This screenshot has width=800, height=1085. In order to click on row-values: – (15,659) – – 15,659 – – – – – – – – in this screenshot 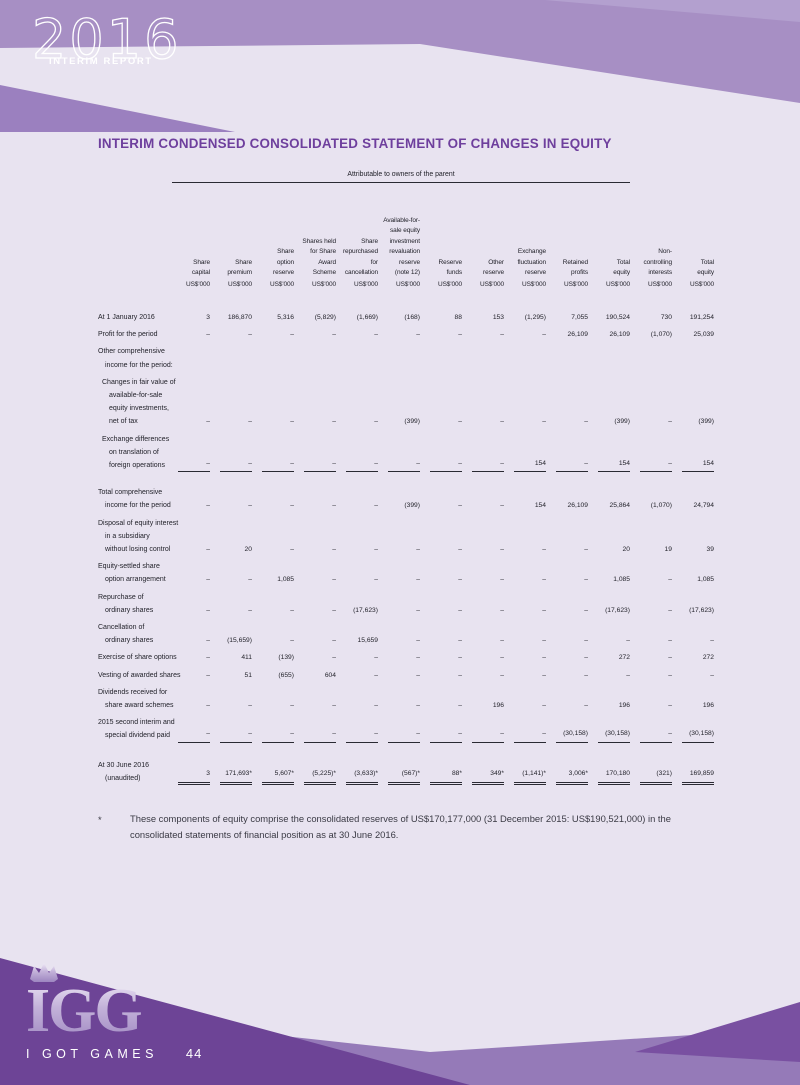, I will do `click(447, 640)`.